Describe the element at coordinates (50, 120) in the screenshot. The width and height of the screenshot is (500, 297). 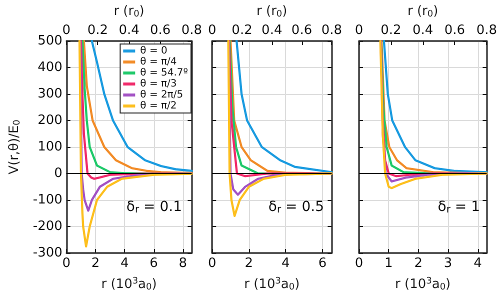
I see `y-tick-label: 200` at that location.